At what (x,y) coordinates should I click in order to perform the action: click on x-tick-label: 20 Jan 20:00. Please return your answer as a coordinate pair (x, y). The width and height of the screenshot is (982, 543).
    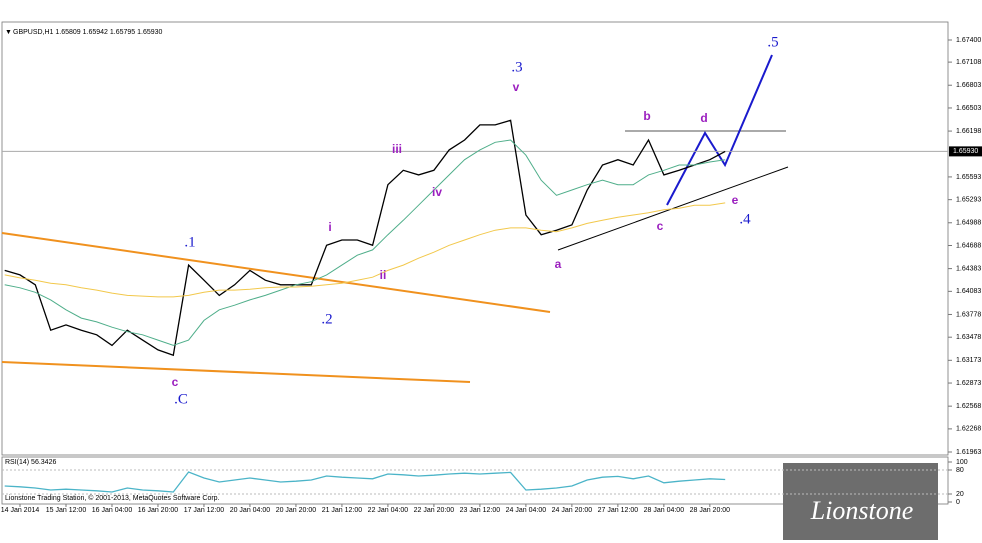
    Looking at the image, I should click on (296, 510).